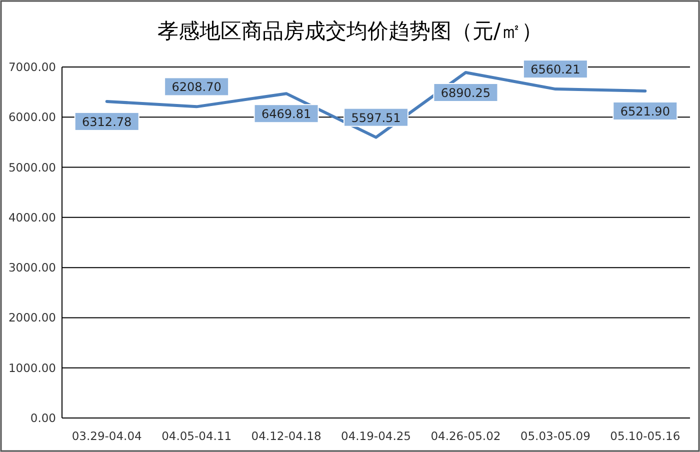  What do you see at coordinates (555, 69) in the screenshot?
I see `data-label: 6560.21` at bounding box center [555, 69].